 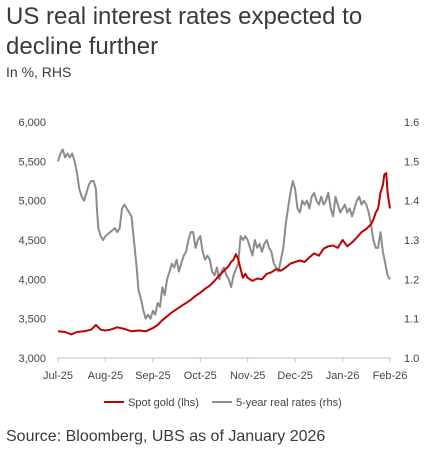 What do you see at coordinates (411, 123) in the screenshot?
I see `right-axis-tick-label: 1.6` at bounding box center [411, 123].